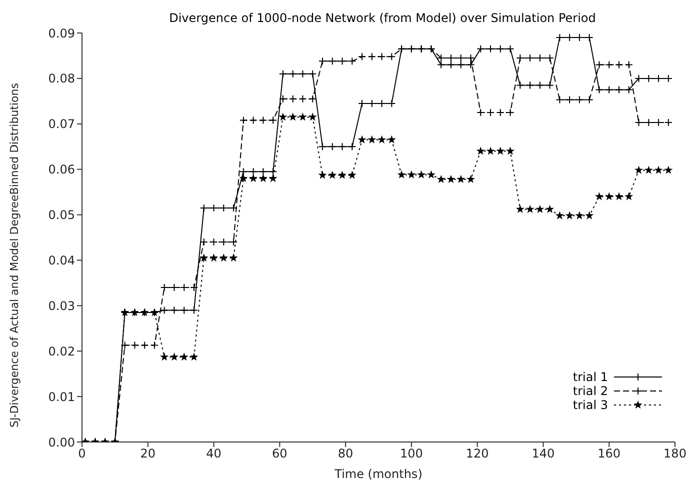  What do you see at coordinates (61, 351) in the screenshot?
I see `y-tick-label: 0.02` at bounding box center [61, 351].